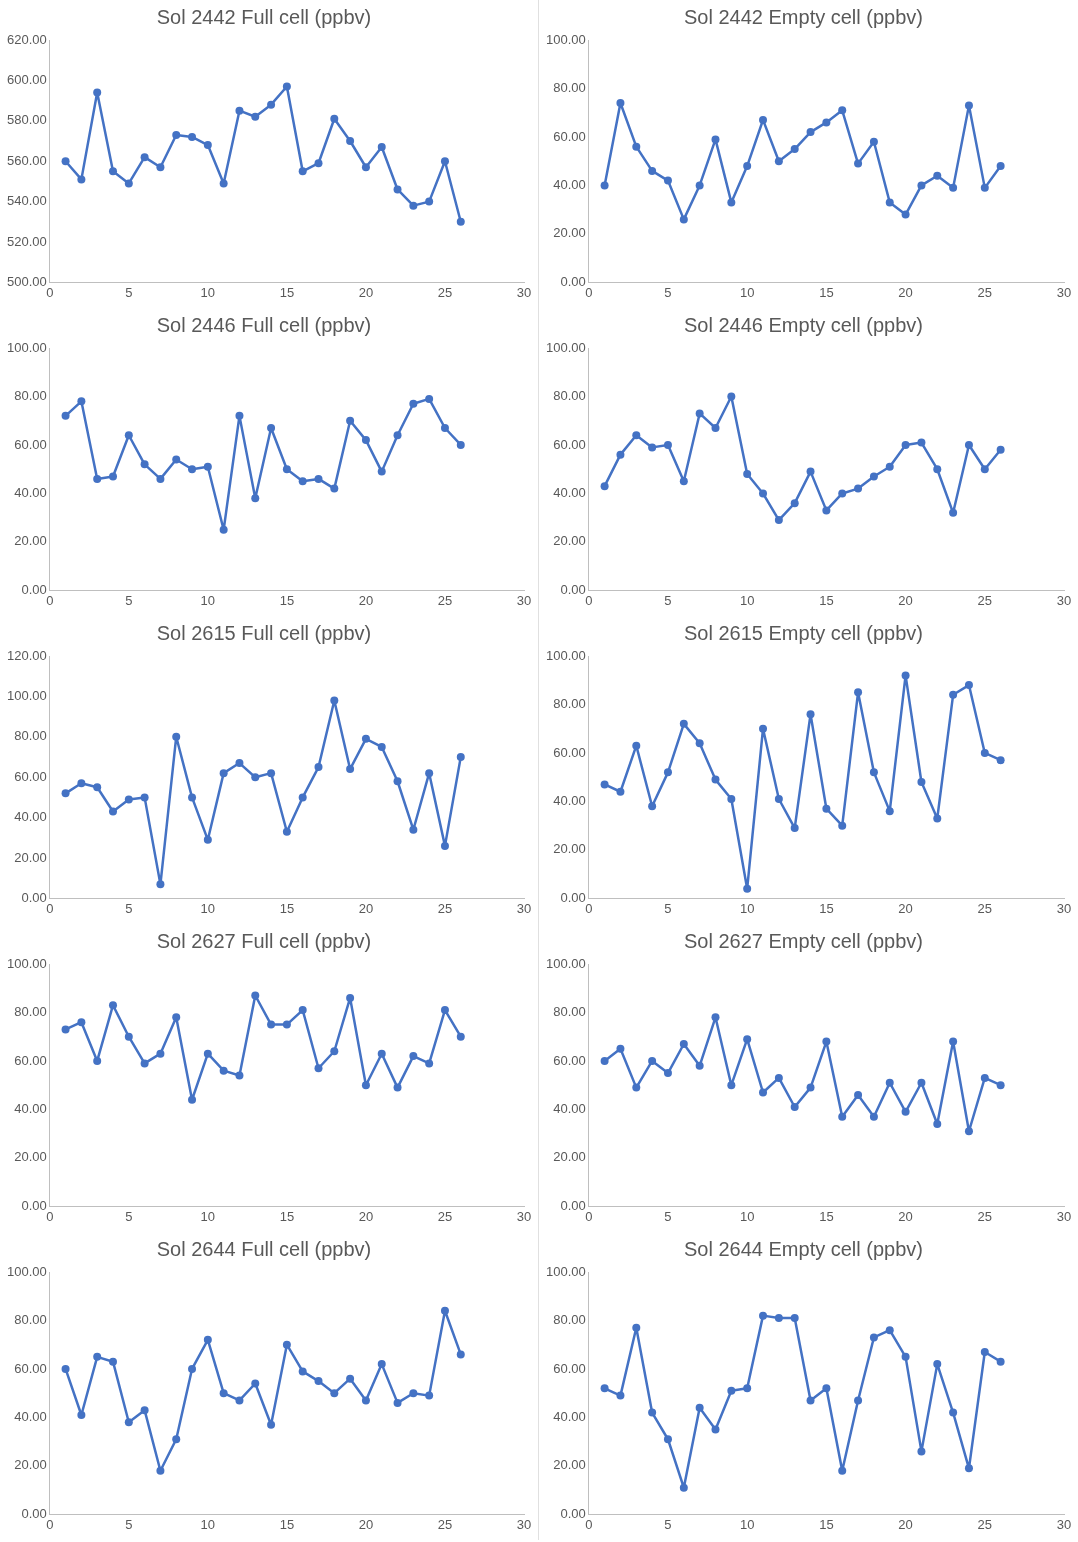 This screenshot has height=1542, width=1078. What do you see at coordinates (27, 39) in the screenshot?
I see `y-tick-label: 620.00` at bounding box center [27, 39].